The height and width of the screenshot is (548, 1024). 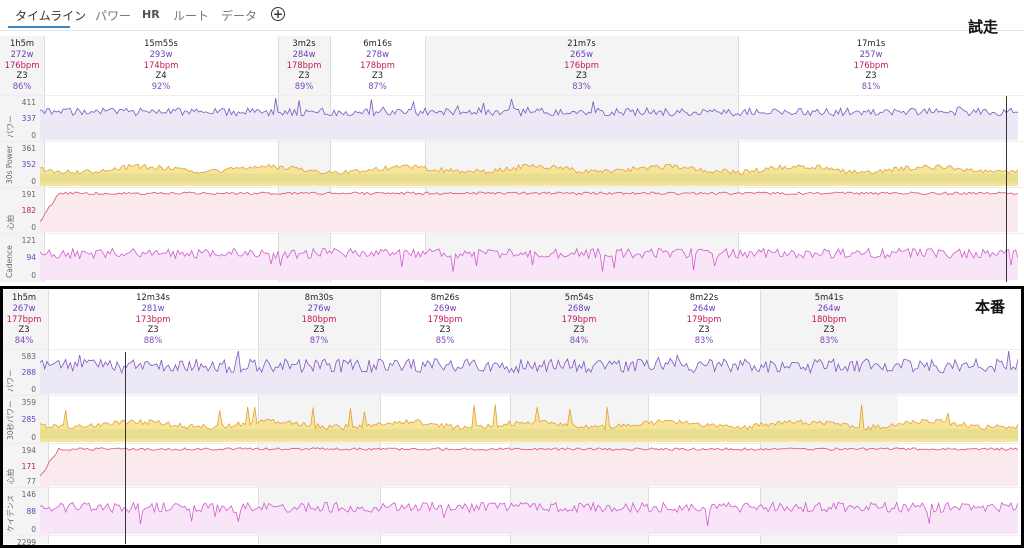 I want to click on tab-timeline: タイムライン, so click(x=51, y=16).